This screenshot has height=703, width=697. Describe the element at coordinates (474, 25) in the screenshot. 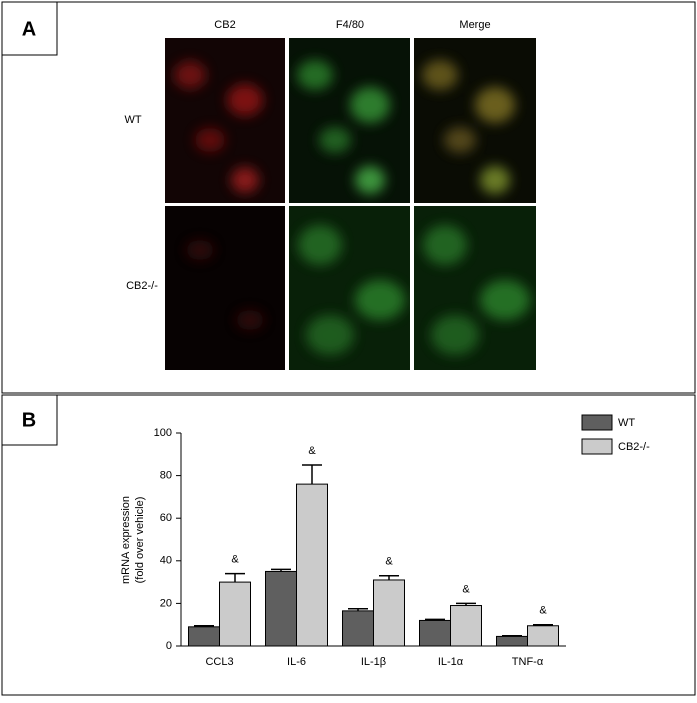

I see `column-label: Merge` at that location.